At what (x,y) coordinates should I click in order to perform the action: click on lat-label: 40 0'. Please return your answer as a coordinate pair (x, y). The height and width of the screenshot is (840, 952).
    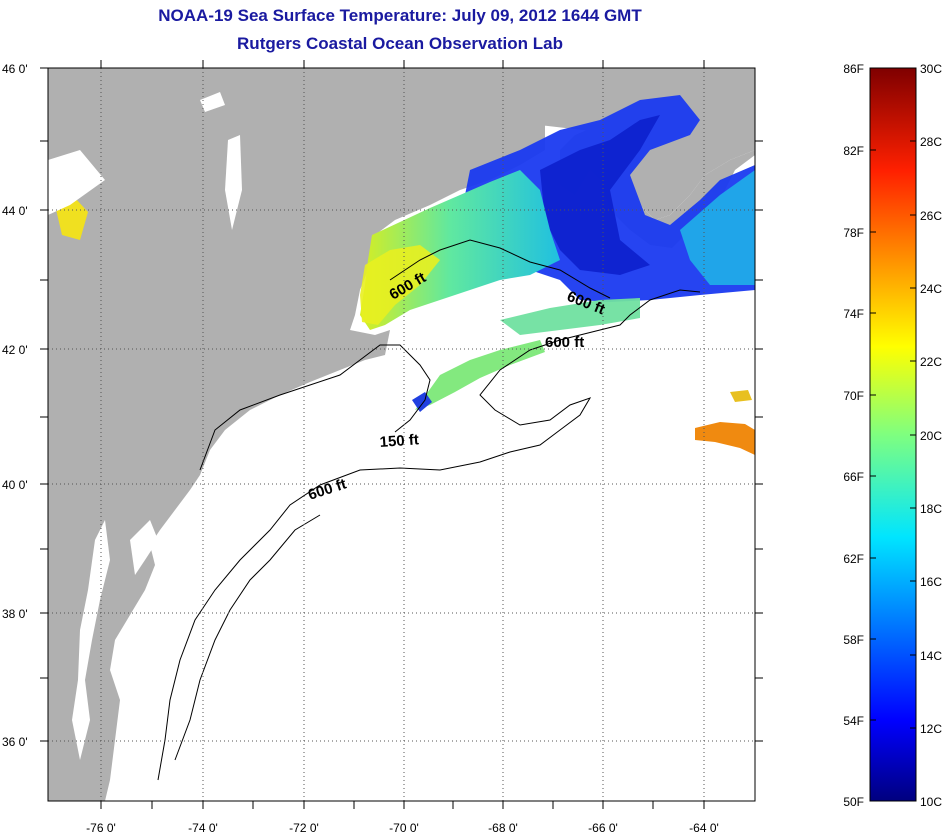
    Looking at the image, I should click on (15, 485).